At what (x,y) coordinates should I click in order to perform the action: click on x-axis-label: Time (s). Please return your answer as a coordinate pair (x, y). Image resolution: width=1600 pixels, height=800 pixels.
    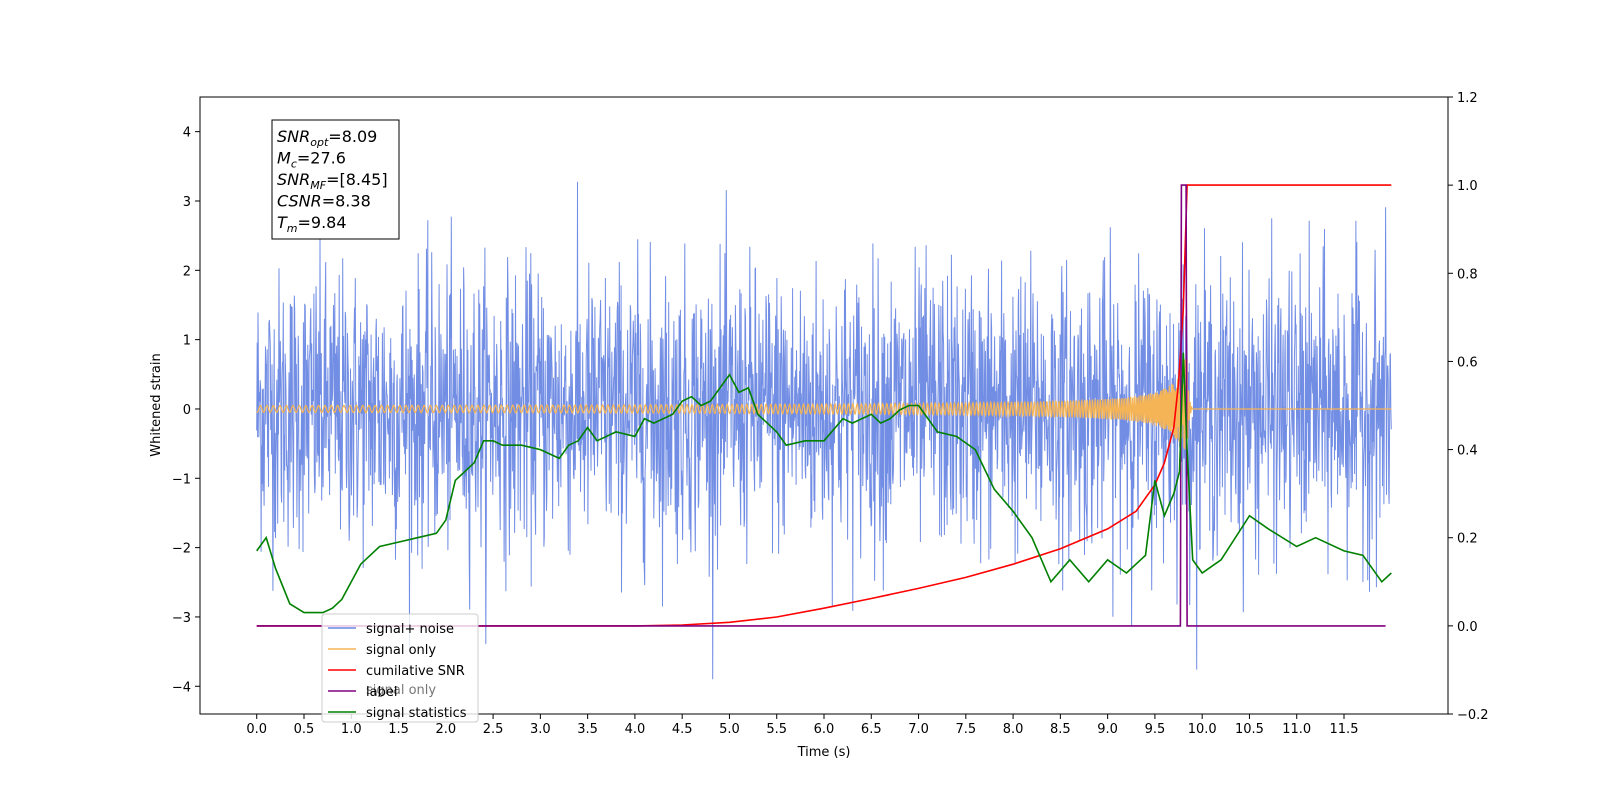
    Looking at the image, I should click on (824, 752).